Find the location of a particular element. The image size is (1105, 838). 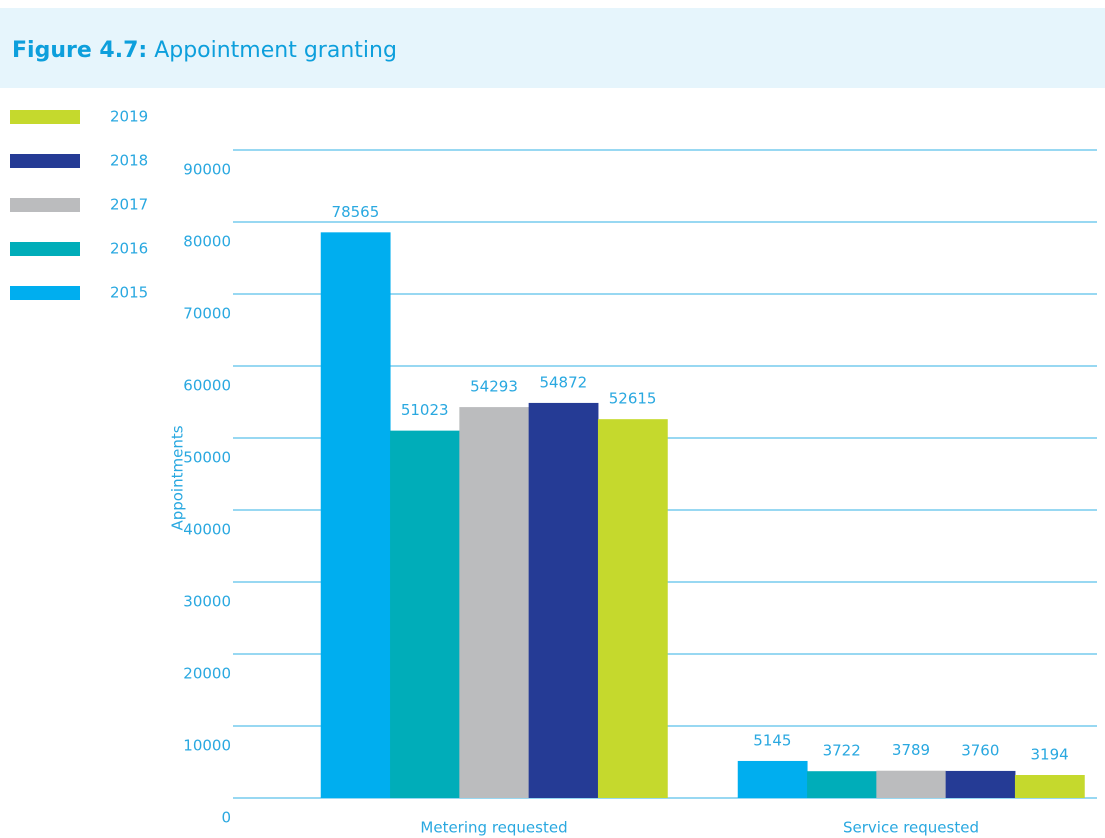

y-tick-label: 50000 is located at coordinates (207, 458).